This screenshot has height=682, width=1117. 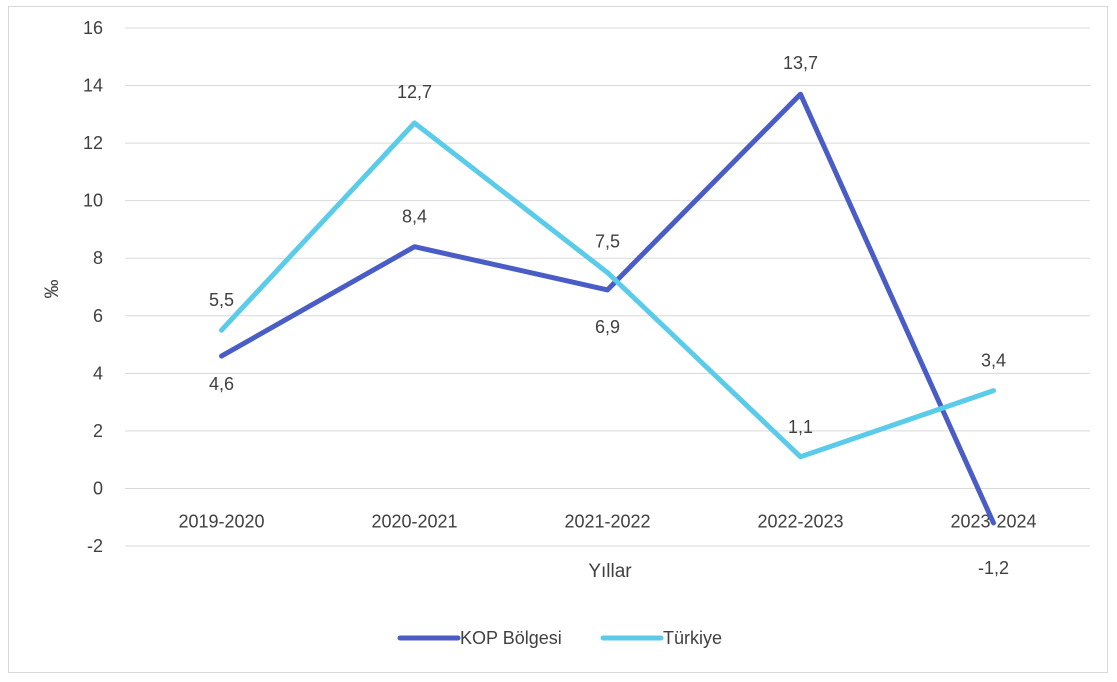 I want to click on data-label: 12,7, so click(x=414, y=92).